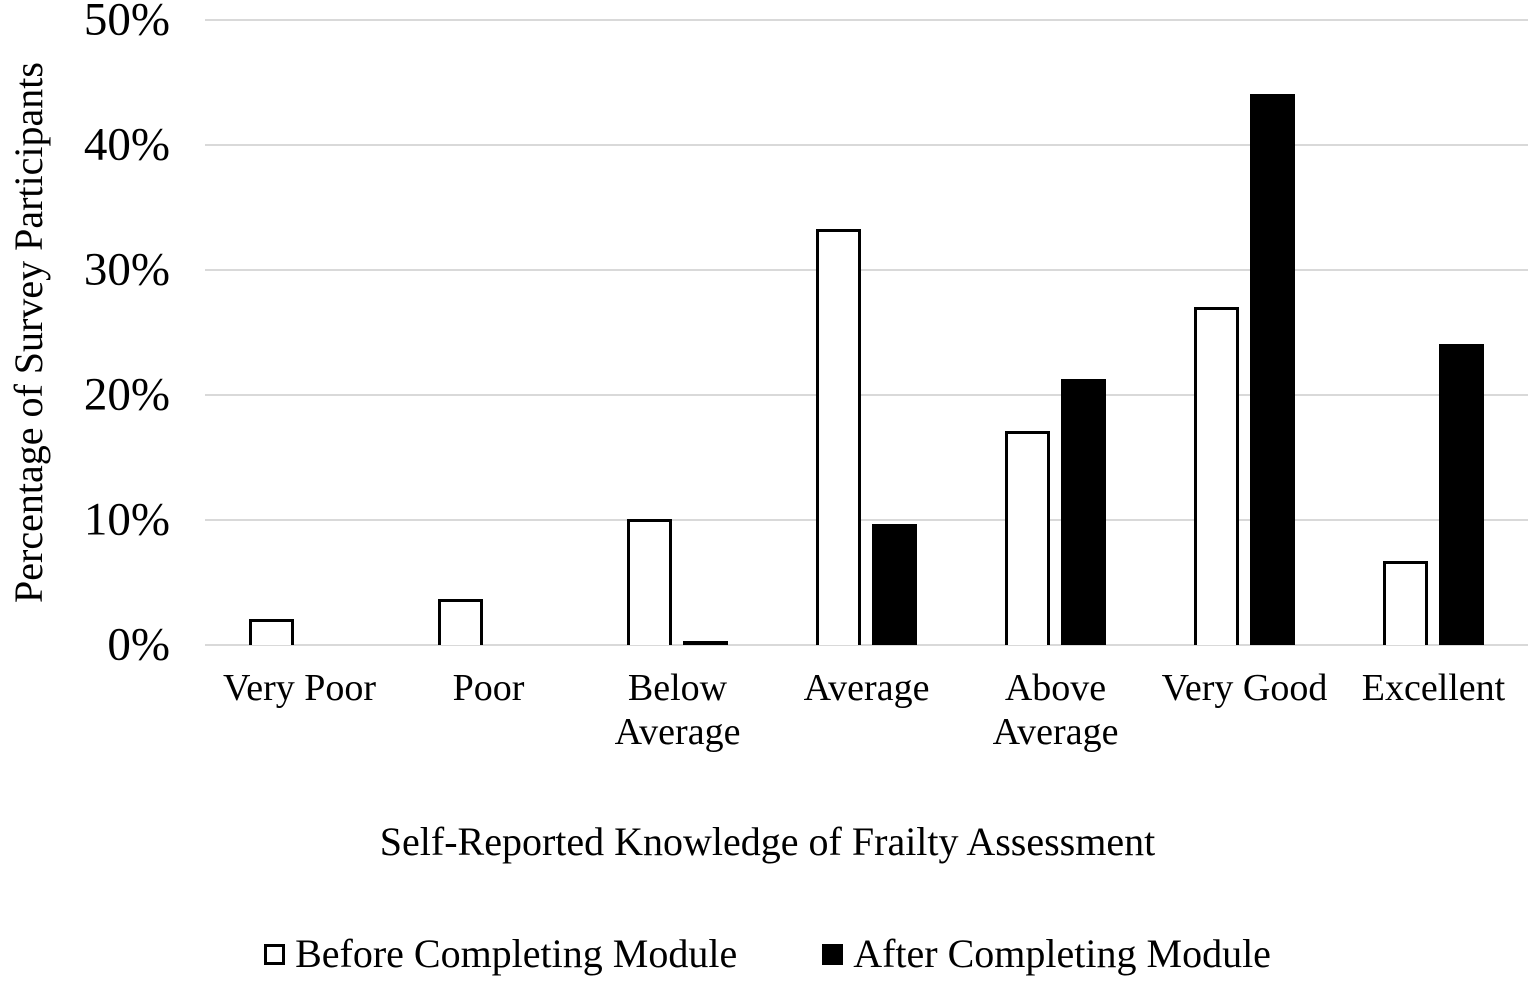 Image resolution: width=1535 pixels, height=983 pixels. I want to click on legend-item-before: Before Completing Module, so click(500, 954).